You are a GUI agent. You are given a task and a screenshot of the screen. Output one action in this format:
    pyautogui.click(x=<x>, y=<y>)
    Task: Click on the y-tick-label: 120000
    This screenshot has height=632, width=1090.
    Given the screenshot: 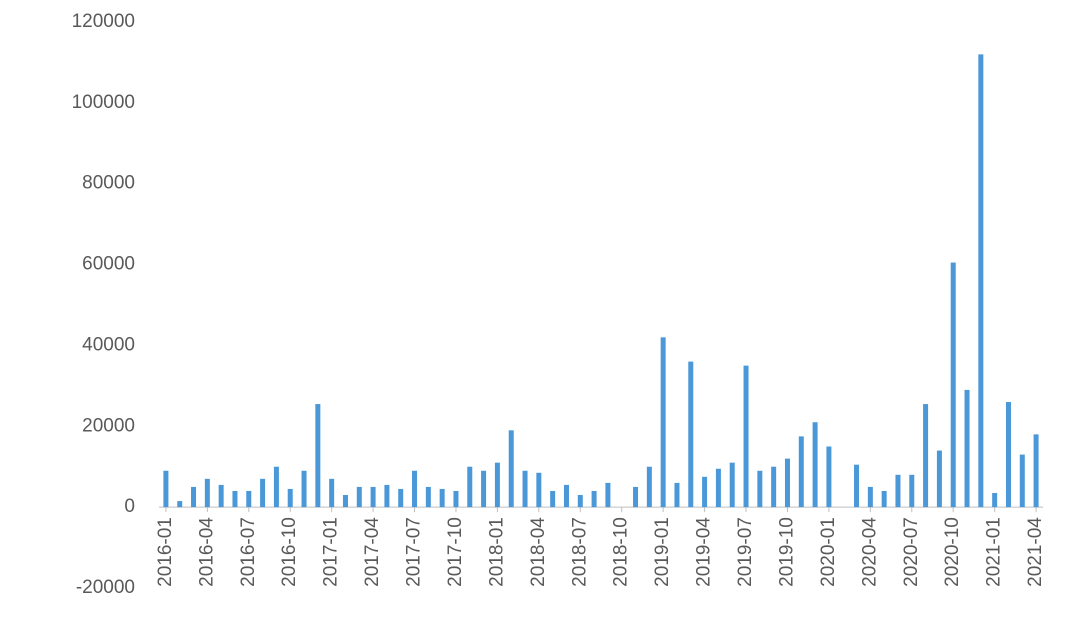 What is the action you would take?
    pyautogui.click(x=103, y=21)
    